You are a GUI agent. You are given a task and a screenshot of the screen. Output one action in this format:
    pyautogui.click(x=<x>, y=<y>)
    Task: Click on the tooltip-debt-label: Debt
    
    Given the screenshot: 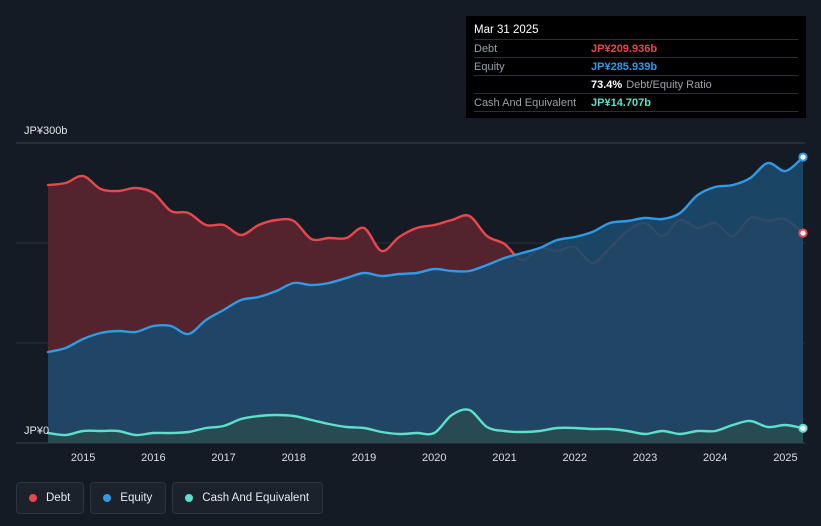 What is the action you would take?
    pyautogui.click(x=486, y=48)
    